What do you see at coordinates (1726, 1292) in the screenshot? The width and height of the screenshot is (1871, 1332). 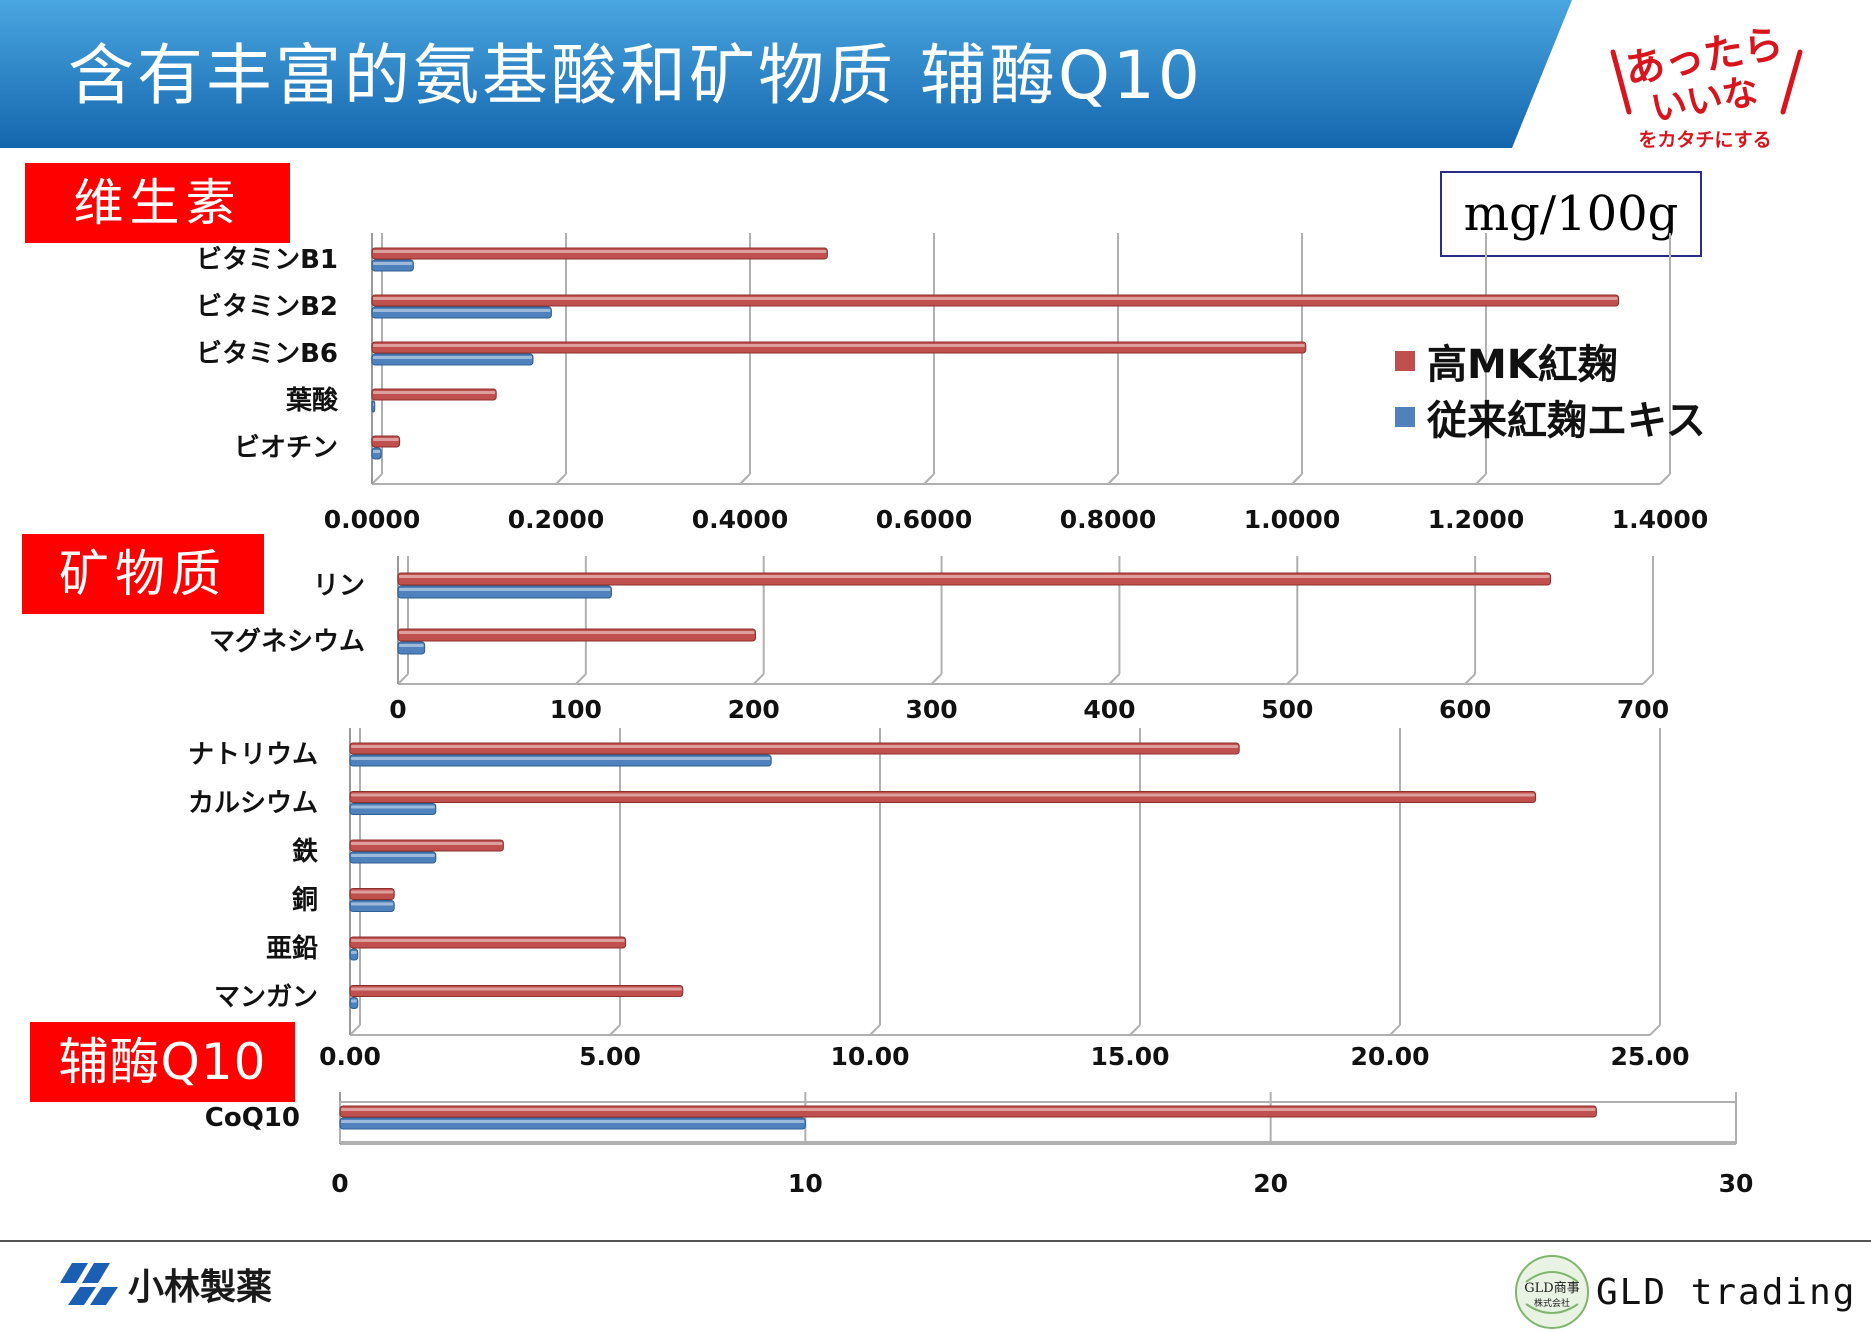 I see `partner-name: GLD trading` at bounding box center [1726, 1292].